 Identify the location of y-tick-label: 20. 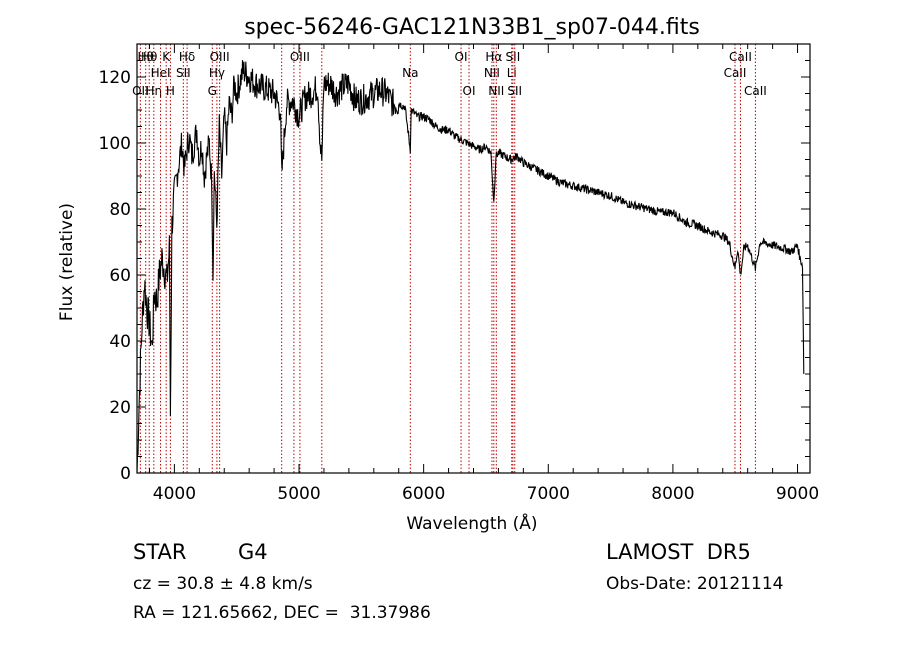
(120, 408).